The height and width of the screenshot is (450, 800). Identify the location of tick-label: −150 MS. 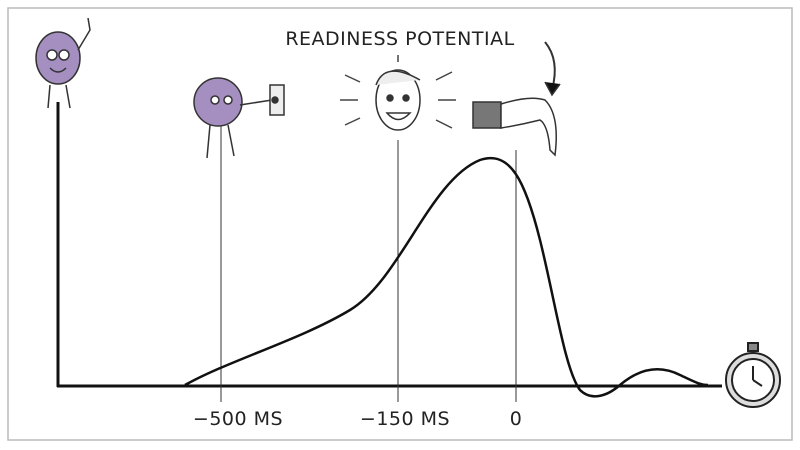
(405, 419).